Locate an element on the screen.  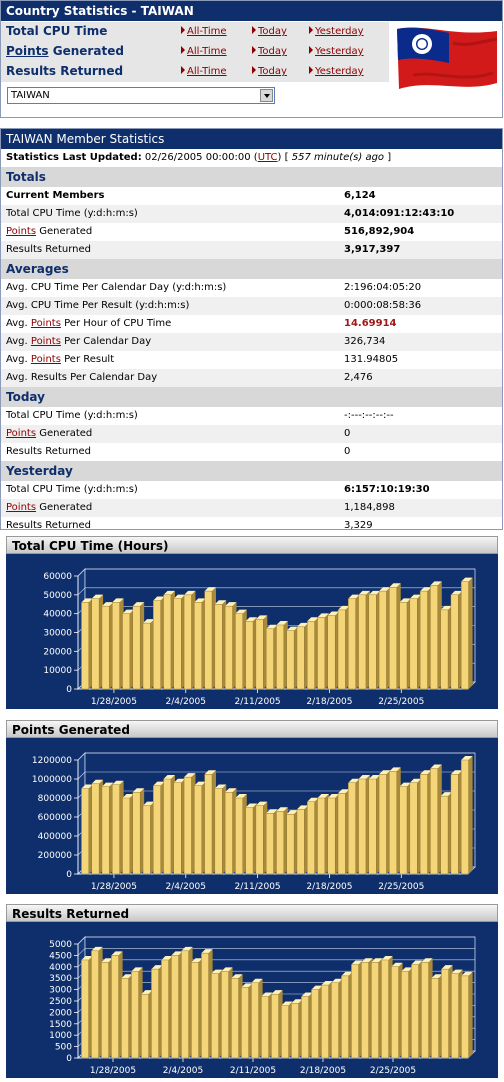
stat-label: Avg. Points Per Calendar Day is located at coordinates (78, 342).